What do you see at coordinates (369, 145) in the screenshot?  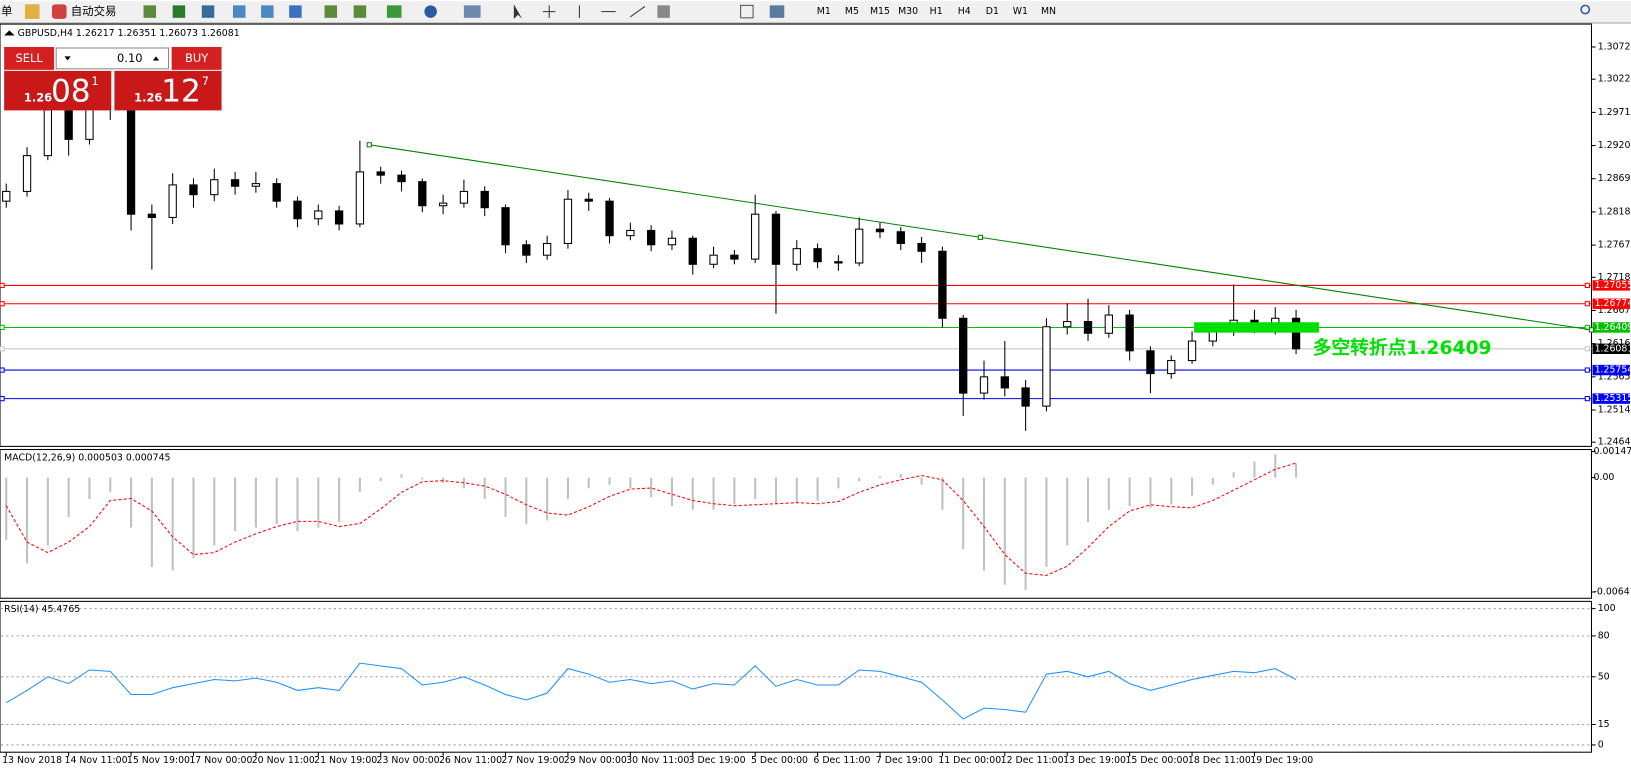 I see `trendline-handle` at bounding box center [369, 145].